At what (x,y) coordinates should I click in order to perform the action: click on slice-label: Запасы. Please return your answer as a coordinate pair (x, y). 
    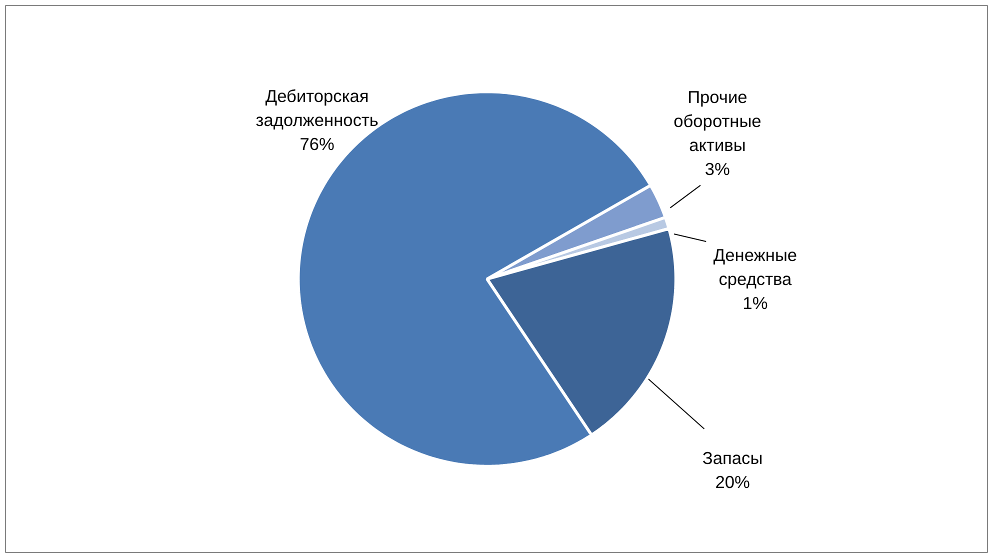
    Looking at the image, I should click on (732, 458).